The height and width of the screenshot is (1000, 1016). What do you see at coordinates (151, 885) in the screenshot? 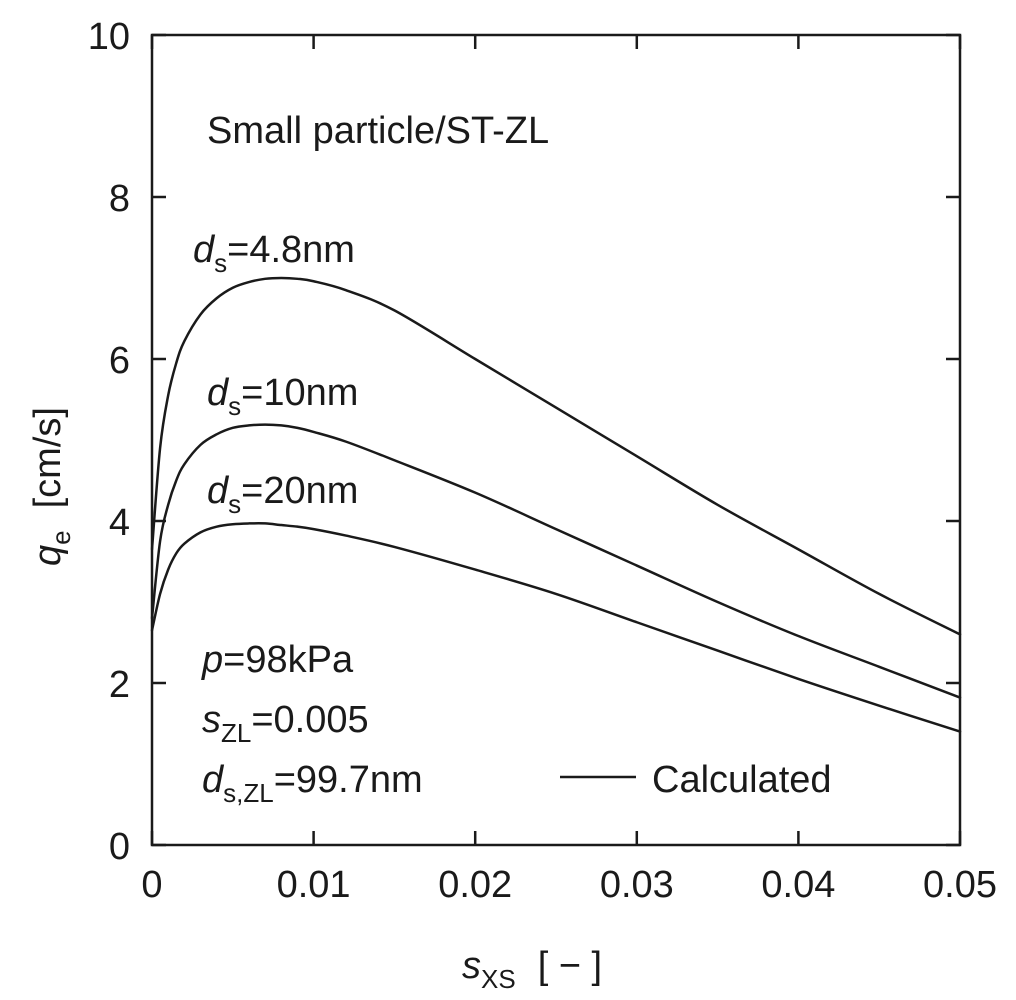
I see `x-tick-label: 0` at bounding box center [151, 885].